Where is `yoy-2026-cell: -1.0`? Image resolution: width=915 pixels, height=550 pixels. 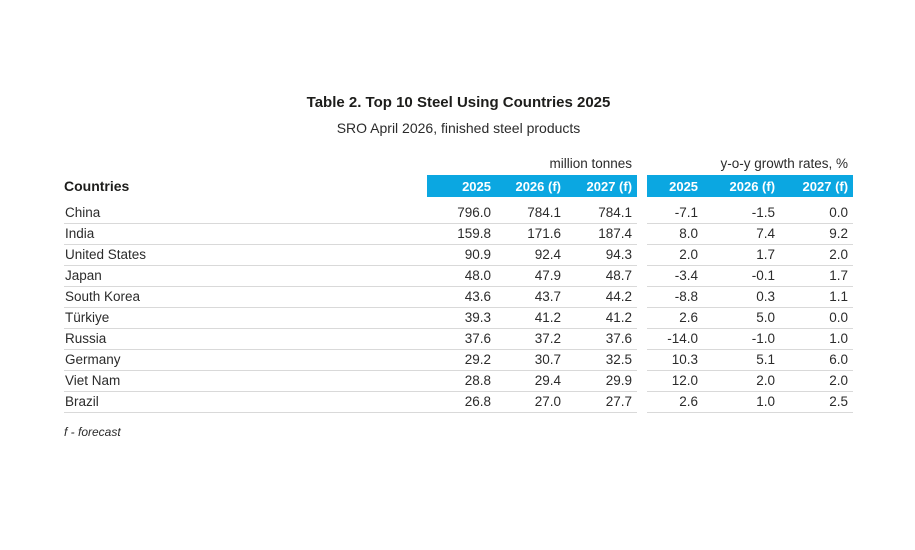
yoy-2026-cell: -1.0 is located at coordinates (742, 339).